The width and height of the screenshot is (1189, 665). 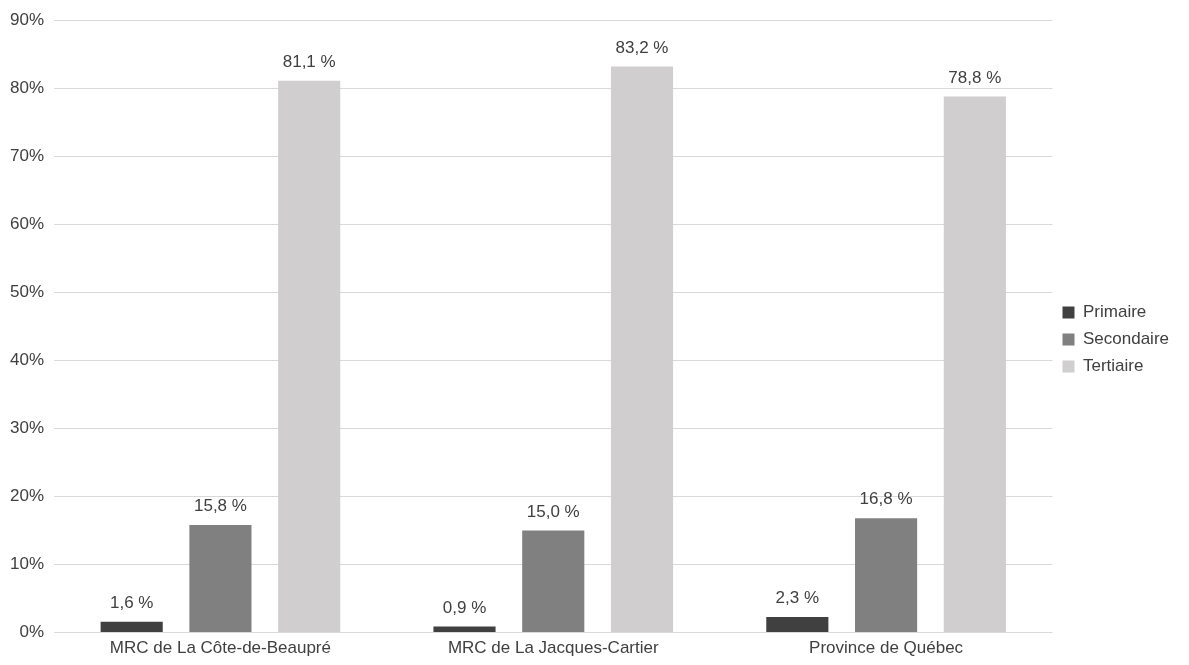 What do you see at coordinates (27, 564) in the screenshot?
I see `y-tick-label: 10%` at bounding box center [27, 564].